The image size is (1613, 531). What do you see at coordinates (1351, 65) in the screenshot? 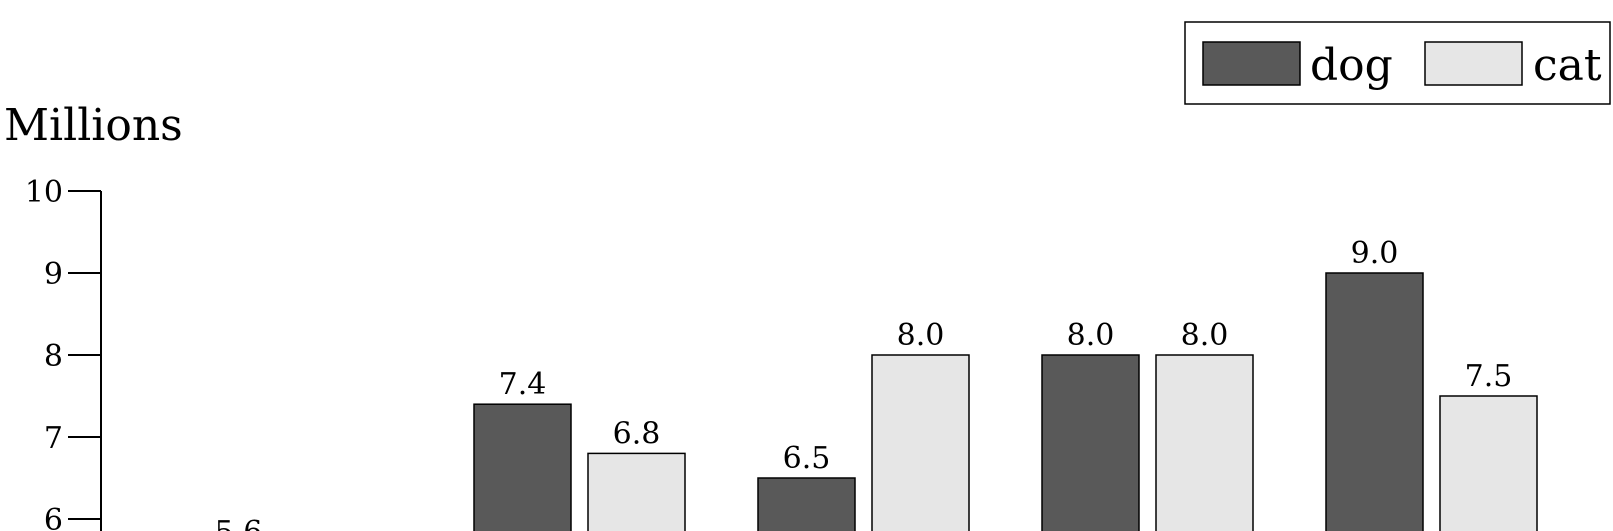
I see `legend-label-dog: dog` at bounding box center [1351, 65].